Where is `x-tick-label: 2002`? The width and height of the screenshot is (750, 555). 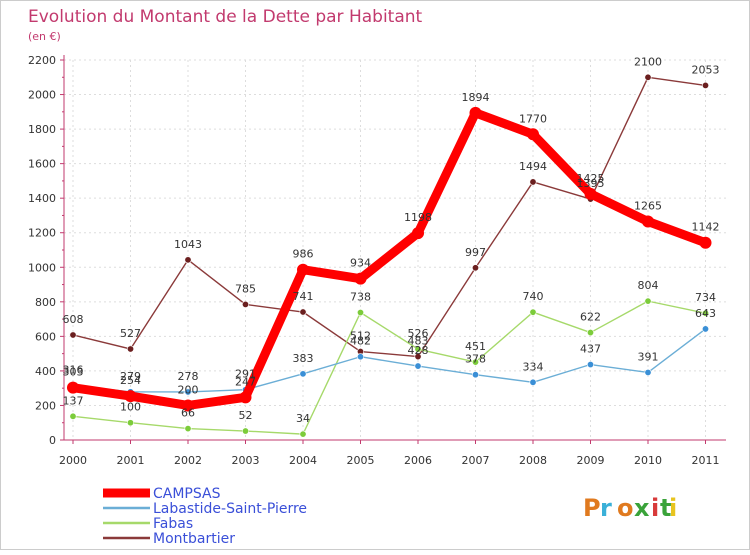 x-tick-label: 2002 is located at coordinates (188, 460).